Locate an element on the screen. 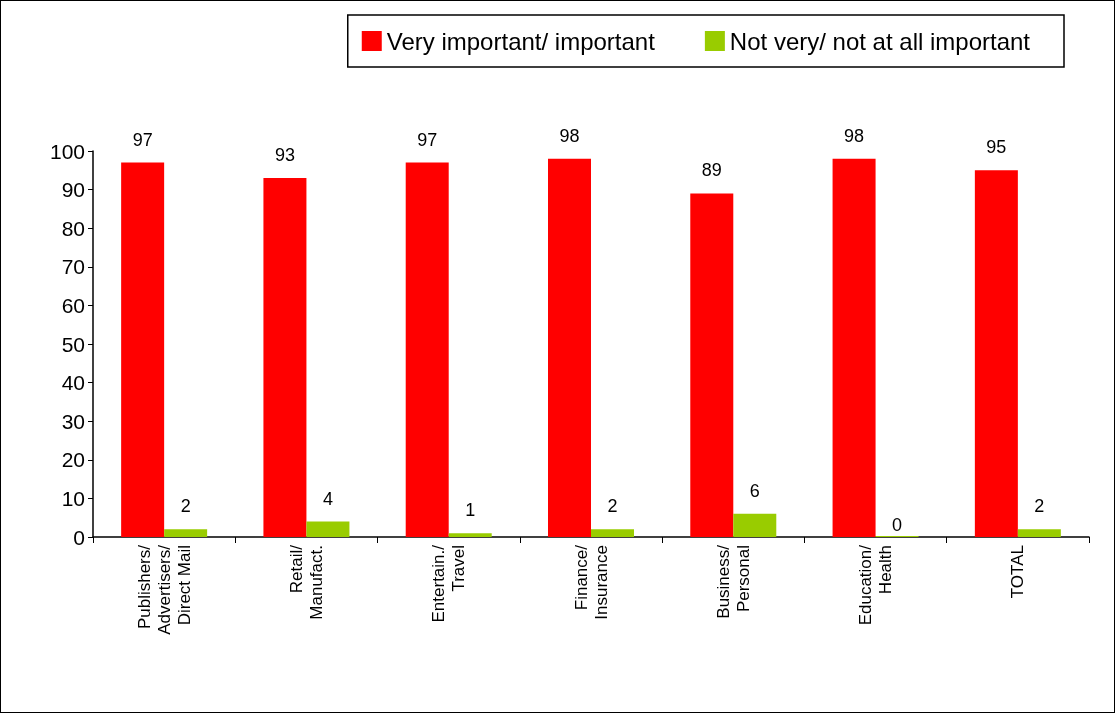  y-tick-label: 40 is located at coordinates (73, 383).